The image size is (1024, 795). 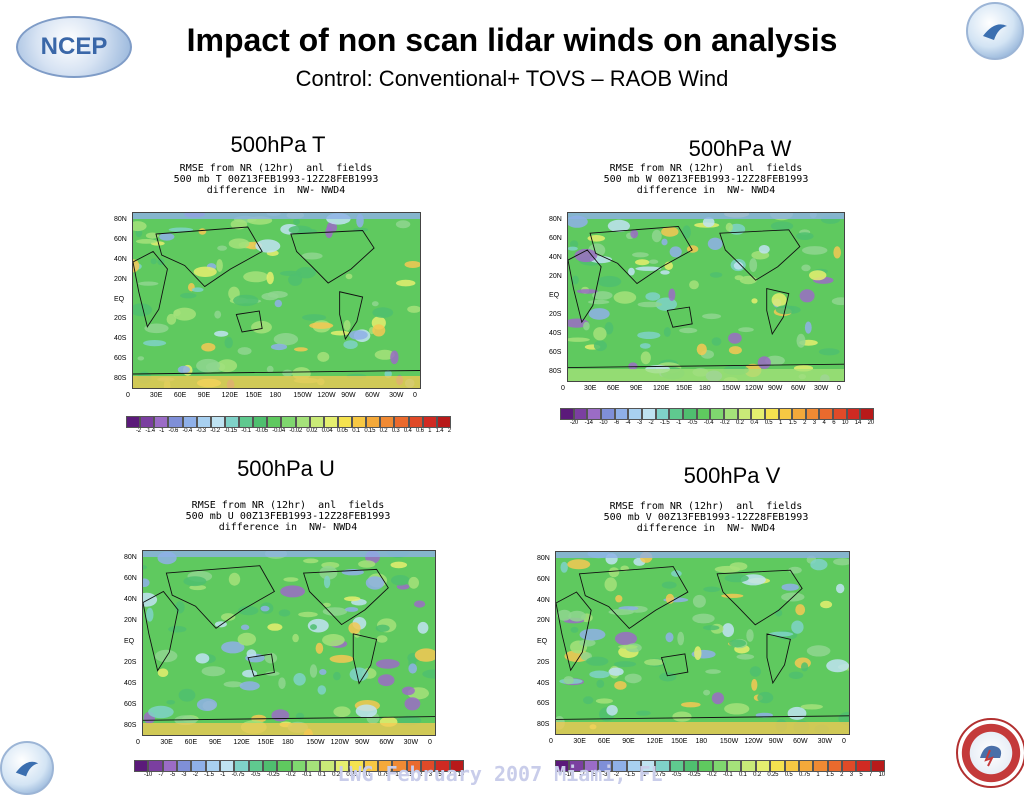 I want to click on latitude-label: 20N, so click(x=543, y=621).